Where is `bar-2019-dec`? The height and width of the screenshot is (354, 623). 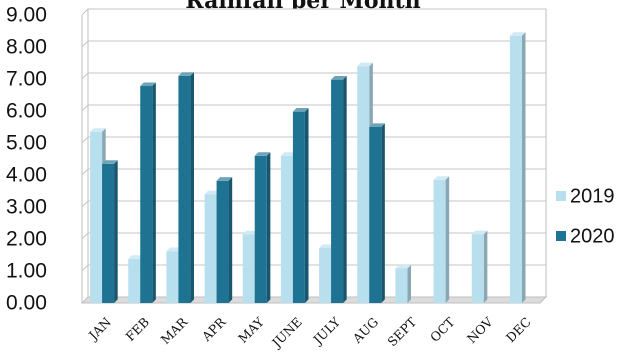
bar-2019-dec is located at coordinates (517, 168).